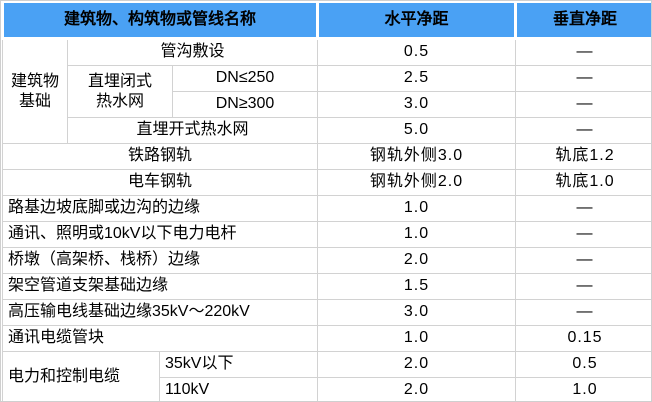 The width and height of the screenshot is (652, 402). What do you see at coordinates (417, 182) in the screenshot?
I see `cell-horizontal: 钢轨外侧2.0` at bounding box center [417, 182].